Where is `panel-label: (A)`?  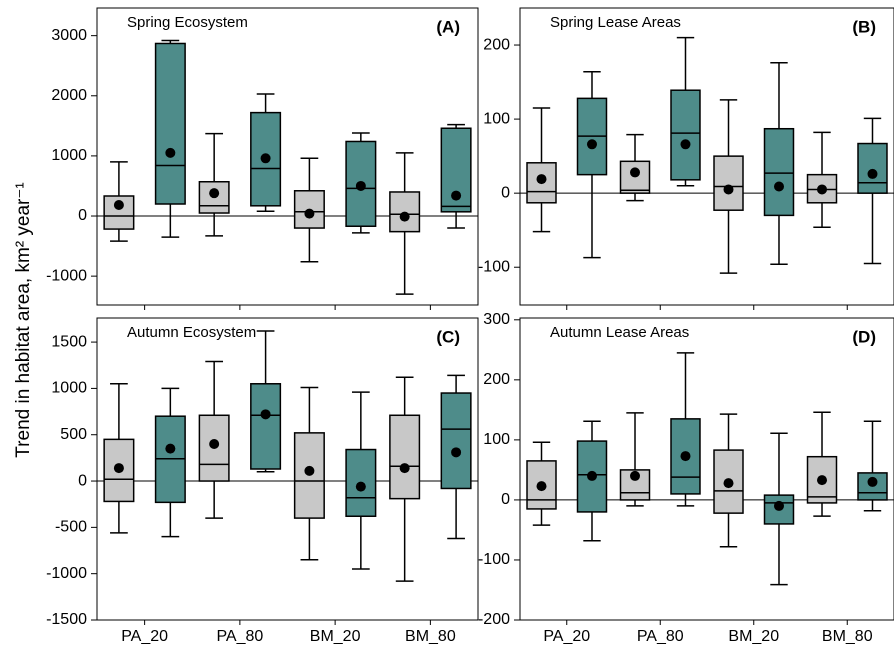
panel-label: (A) is located at coordinates (448, 26).